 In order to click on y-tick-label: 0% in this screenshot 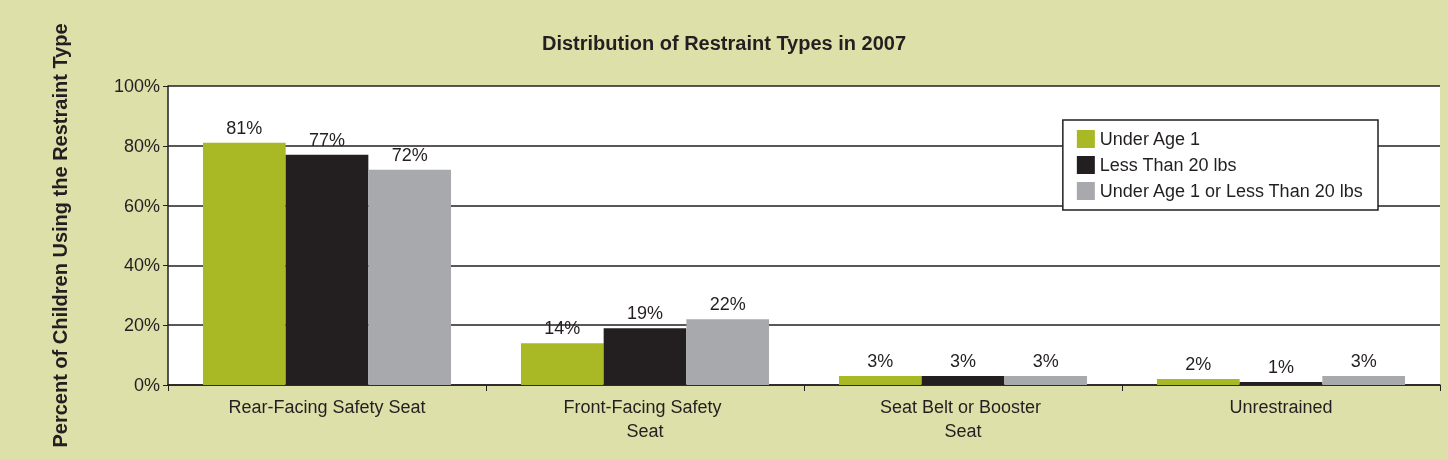, I will do `click(146, 385)`.